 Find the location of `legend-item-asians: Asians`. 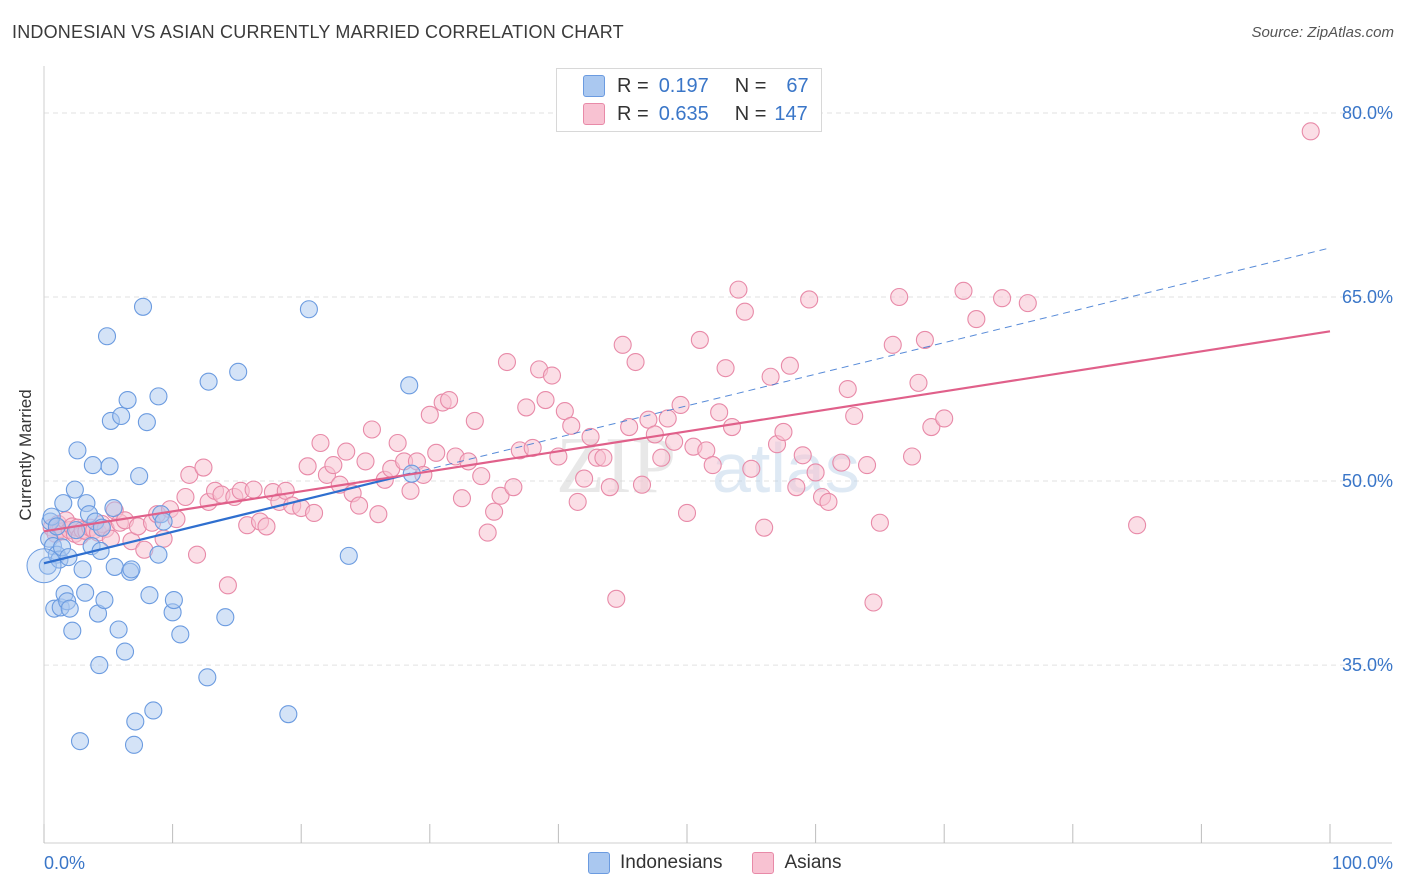

legend-item-asians: Asians is located at coordinates (797, 863).